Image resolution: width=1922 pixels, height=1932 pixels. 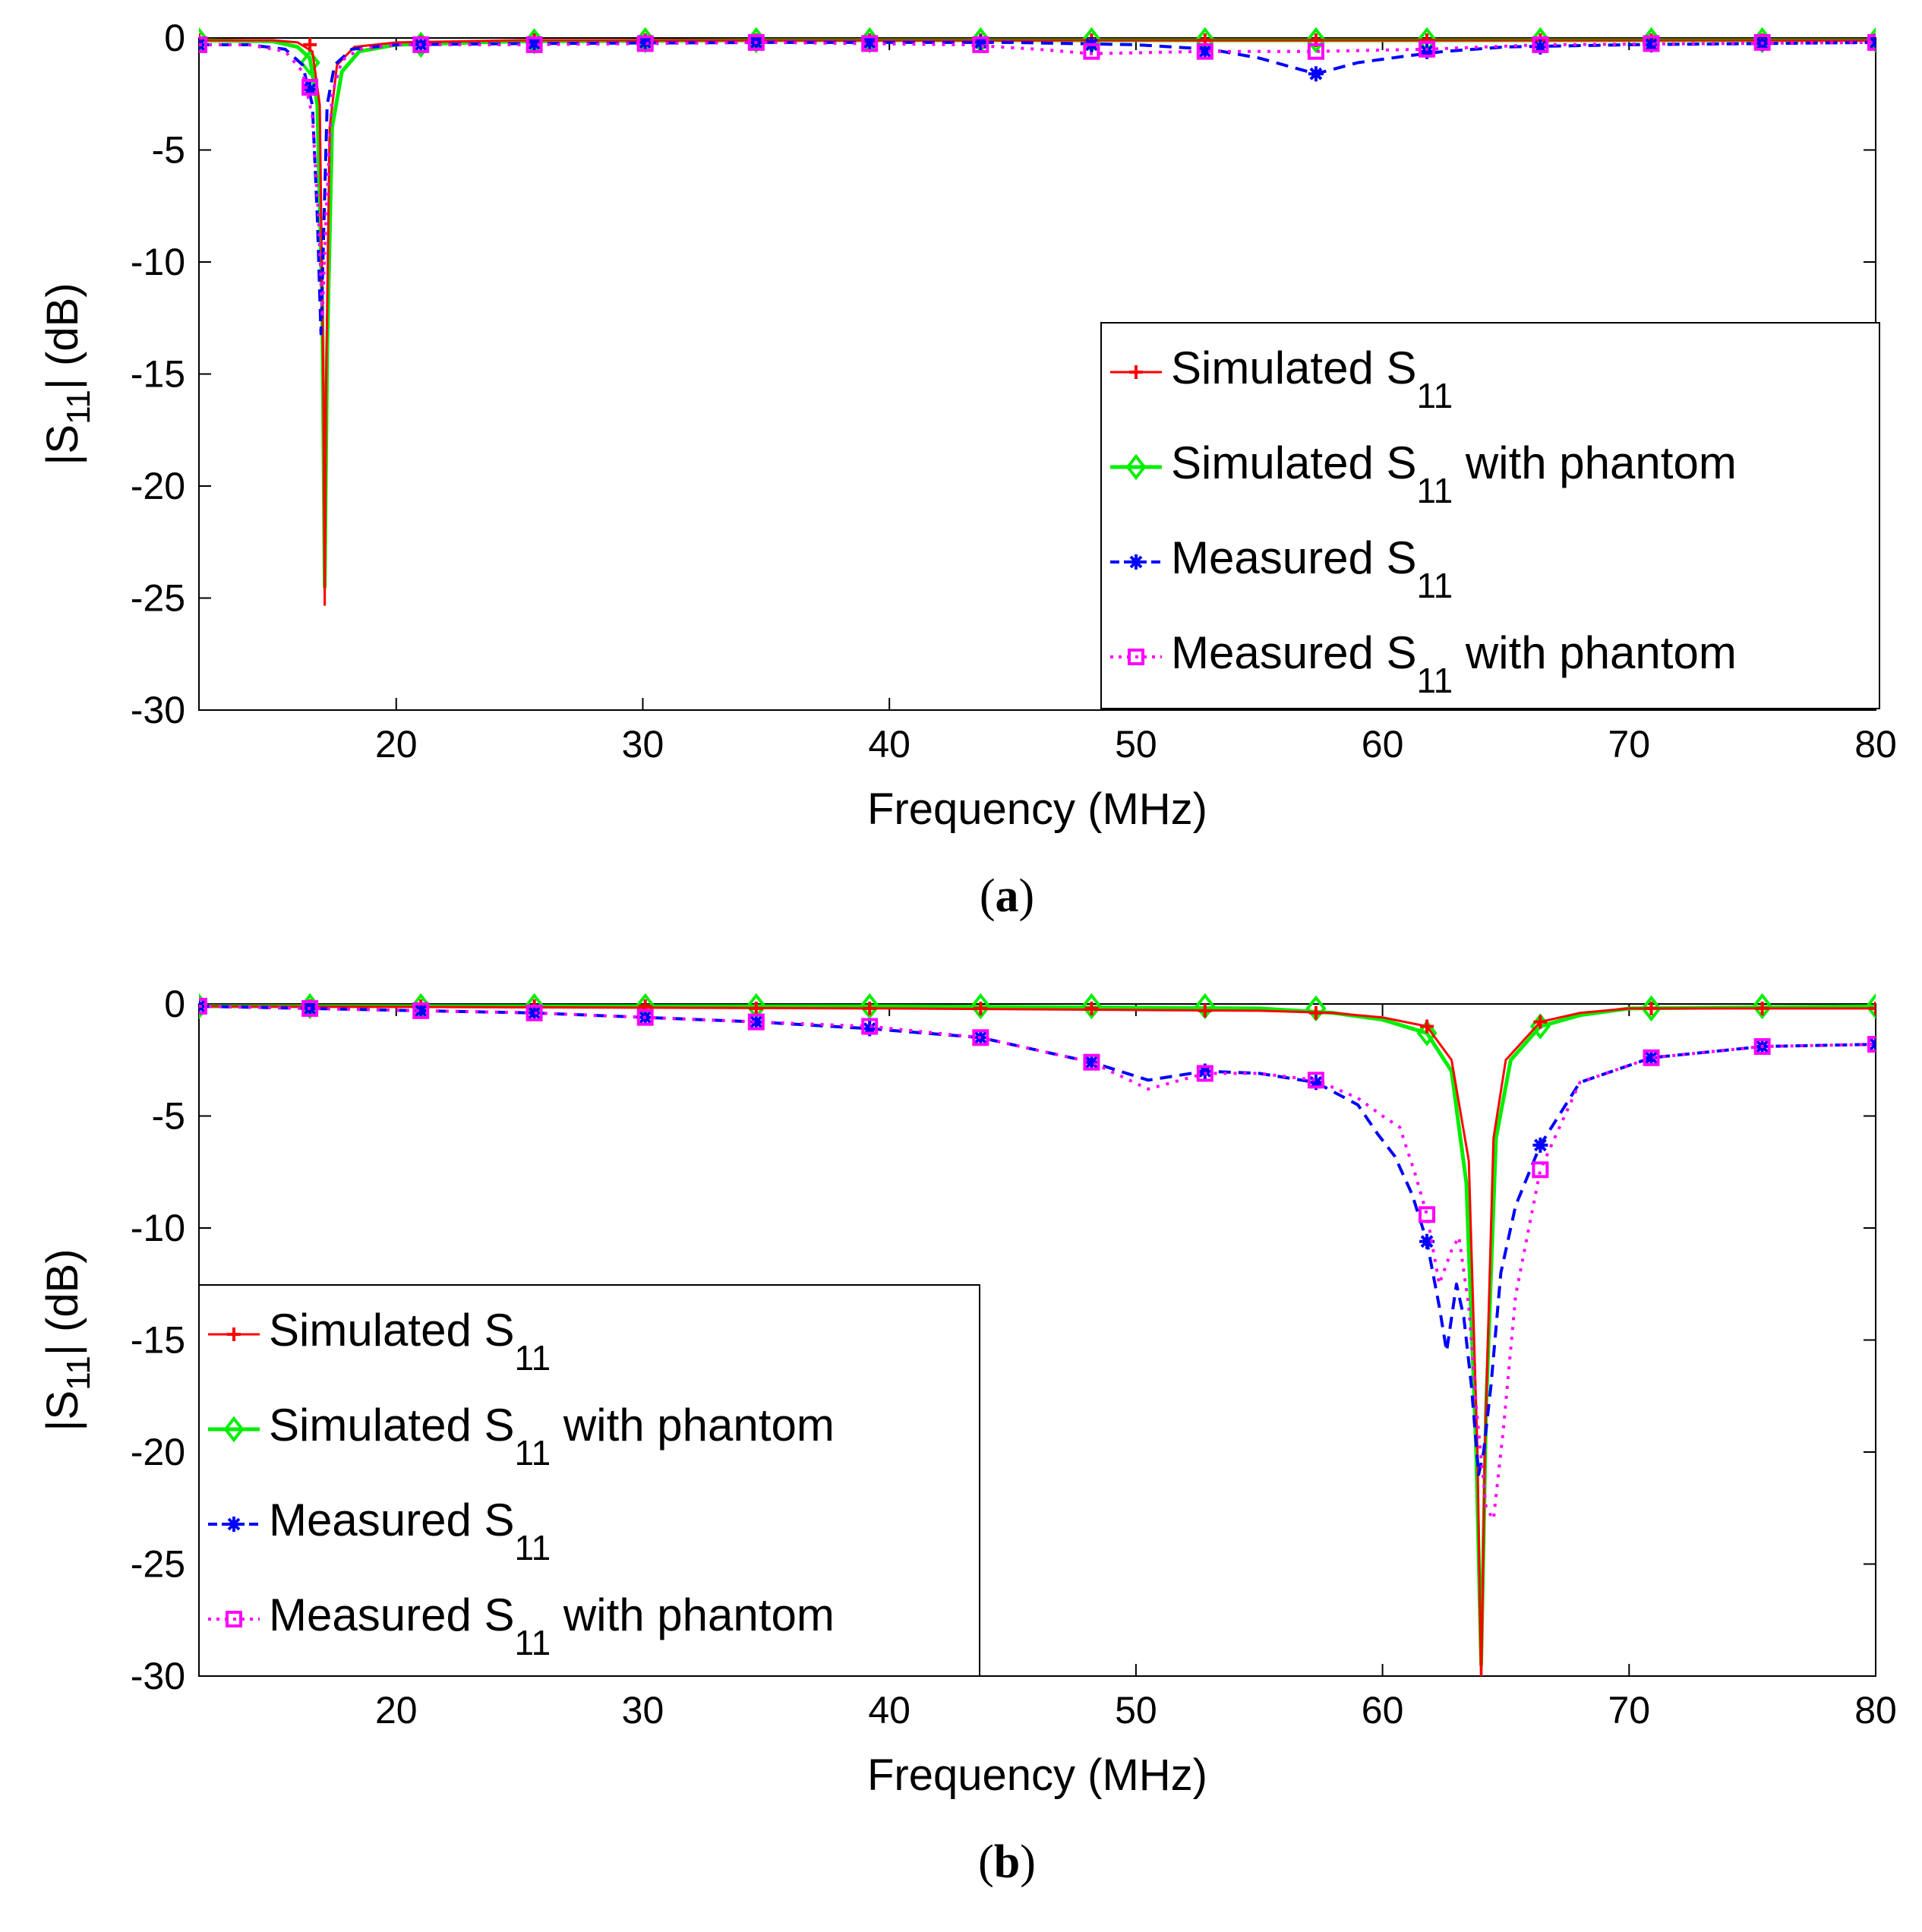 I want to click on y-tick-label: -10, so click(x=158, y=262).